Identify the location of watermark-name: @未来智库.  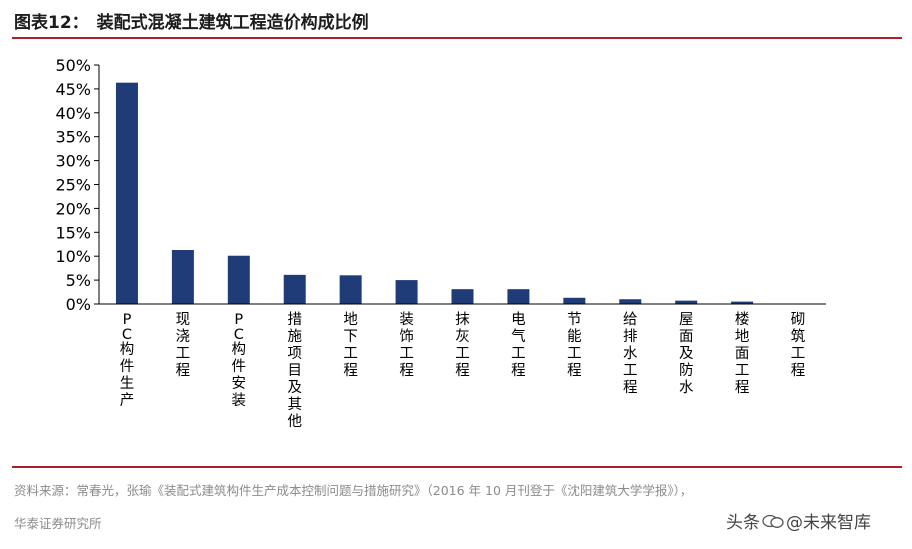
(828, 523).